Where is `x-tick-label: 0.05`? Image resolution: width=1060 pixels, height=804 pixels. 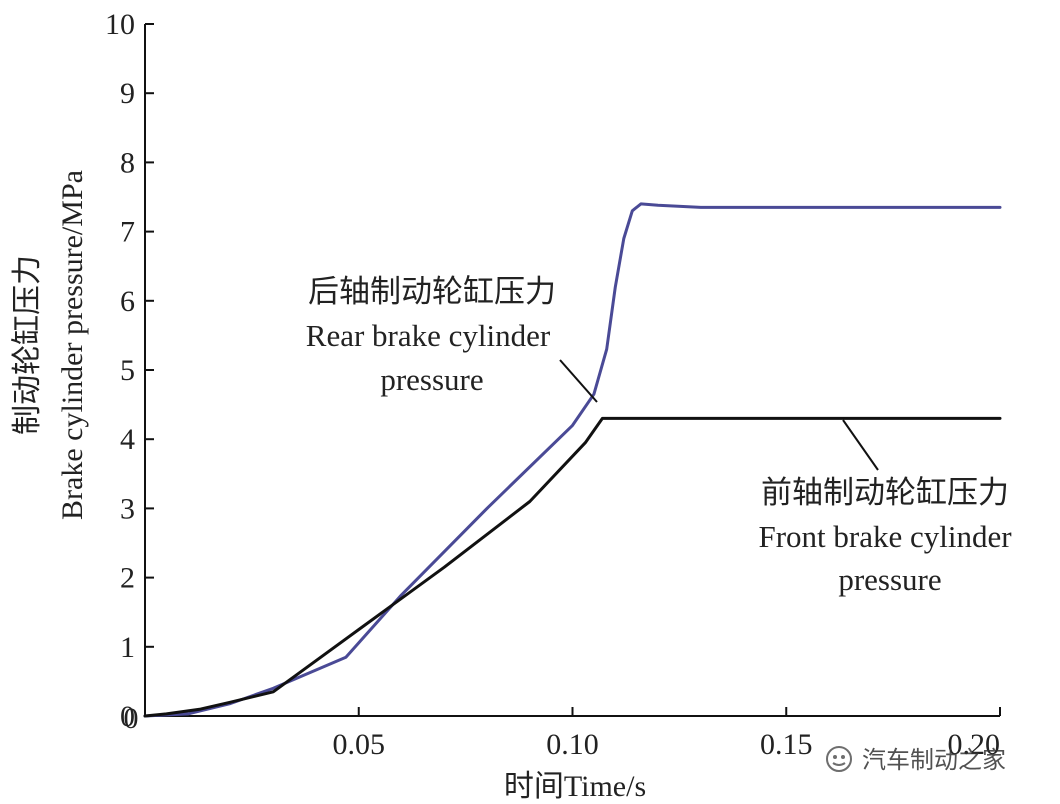
x-tick-label: 0.05 is located at coordinates (359, 744).